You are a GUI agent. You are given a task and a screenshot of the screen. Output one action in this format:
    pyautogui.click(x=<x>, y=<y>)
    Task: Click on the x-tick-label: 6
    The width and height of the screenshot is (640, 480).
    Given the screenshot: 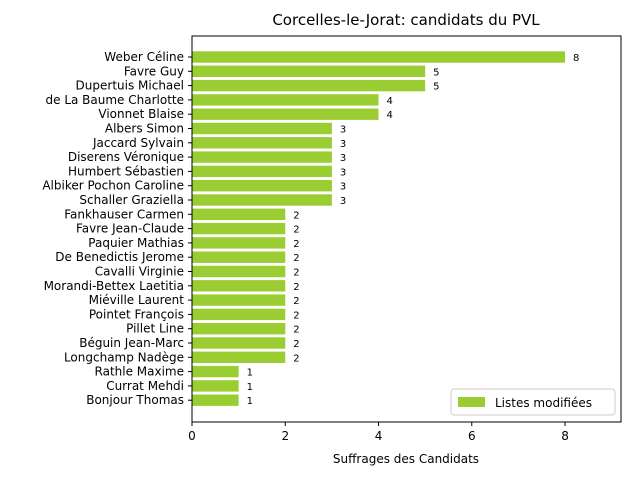 What is the action you would take?
    pyautogui.click(x=472, y=436)
    